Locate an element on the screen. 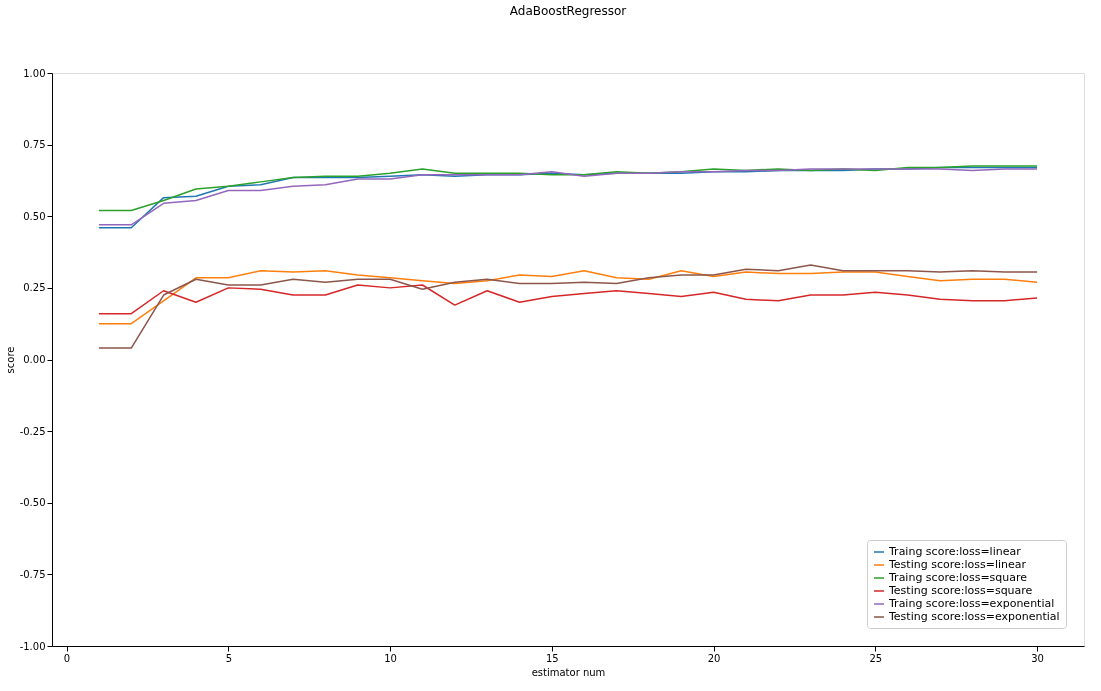 Image resolution: width=1101 pixels, height=691 pixels. x-tick-label: 5 is located at coordinates (228, 658).